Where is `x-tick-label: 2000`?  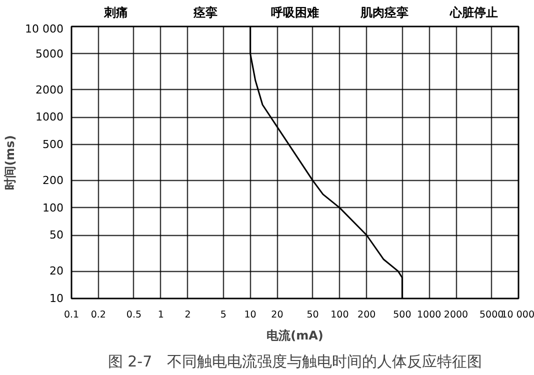 x-tick-label: 2000 is located at coordinates (456, 315).